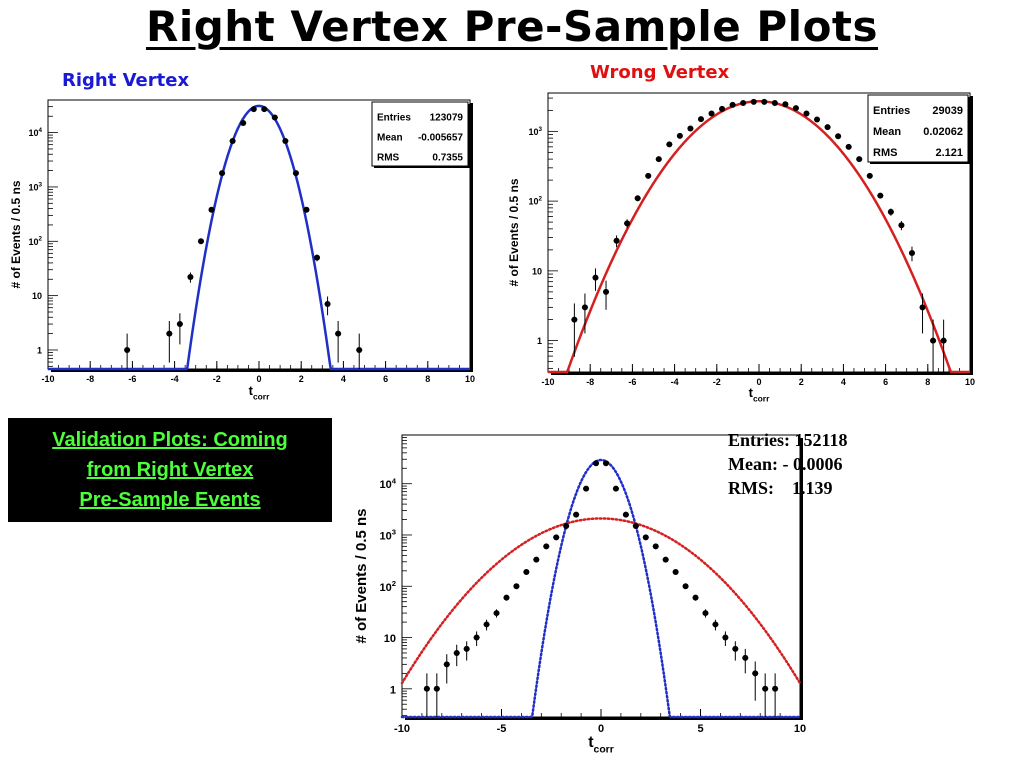  What do you see at coordinates (427, 379) in the screenshot?
I see `x-tick-label: 8` at bounding box center [427, 379].